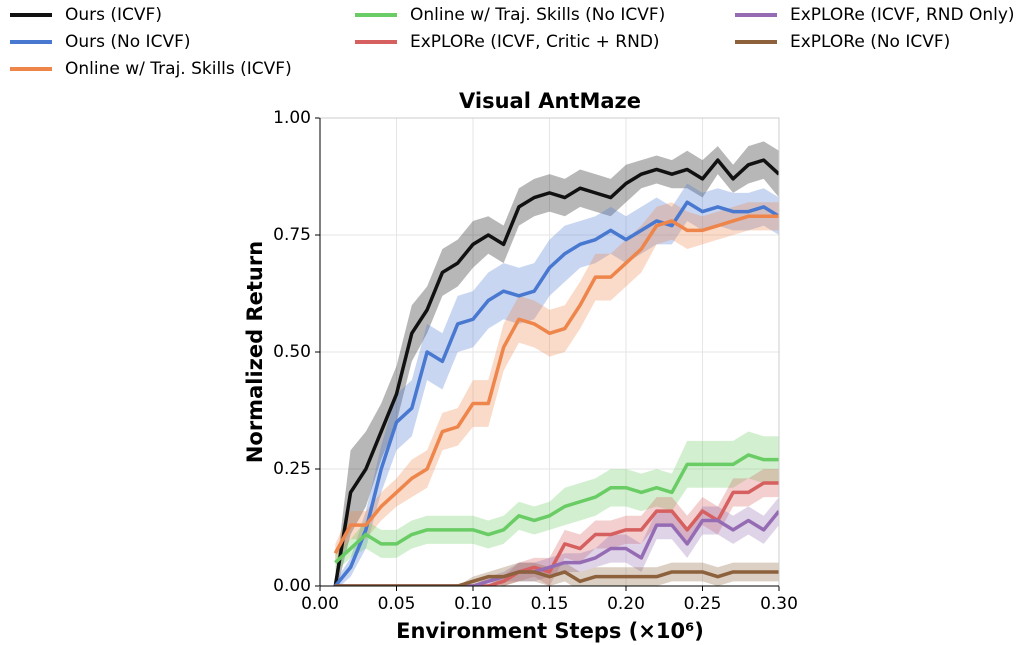 The width and height of the screenshot is (1033, 645). Describe the element at coordinates (550, 604) in the screenshot. I see `x-tick-label: 0.15` at that location.